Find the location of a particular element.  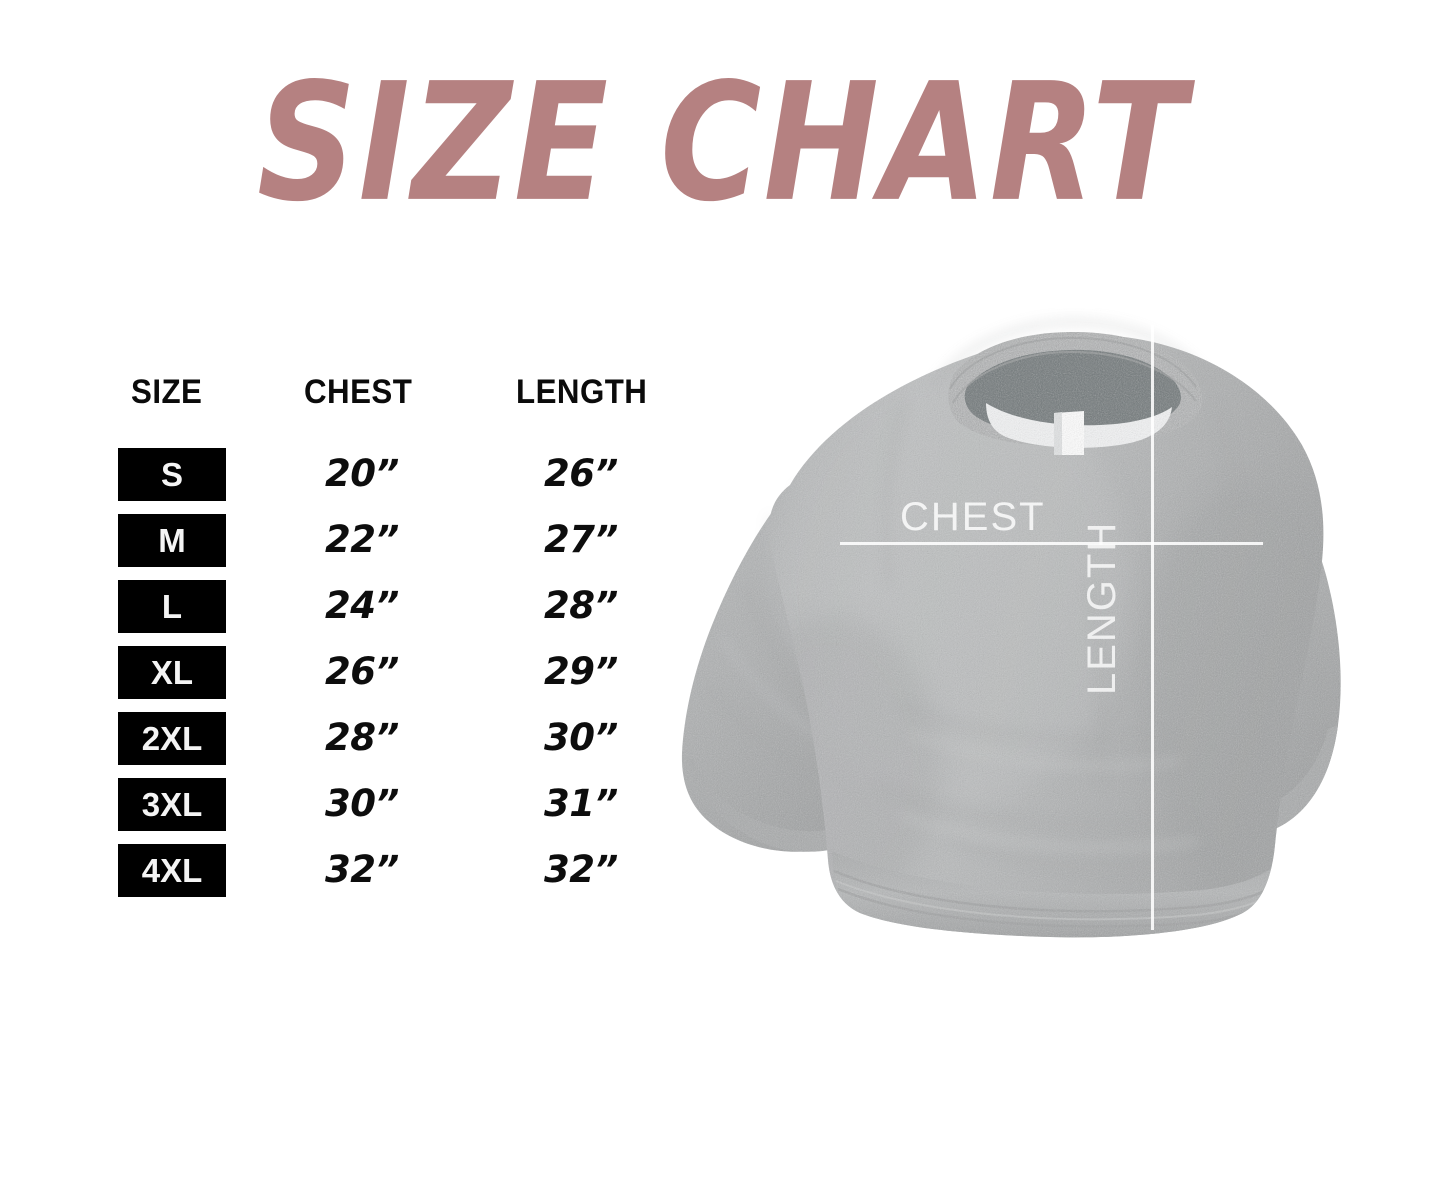

size-badge: M is located at coordinates (172, 540).